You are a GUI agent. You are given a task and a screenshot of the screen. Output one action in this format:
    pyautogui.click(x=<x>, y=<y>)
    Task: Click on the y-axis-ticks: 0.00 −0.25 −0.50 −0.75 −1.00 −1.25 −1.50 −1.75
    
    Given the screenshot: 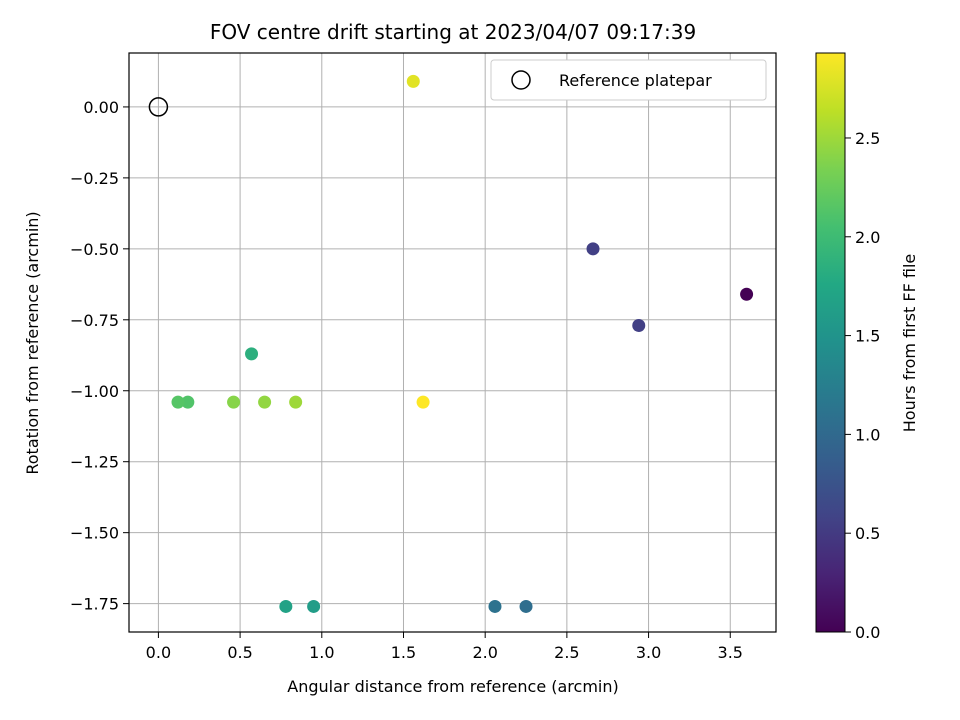 What is the action you would take?
    pyautogui.click(x=99, y=356)
    